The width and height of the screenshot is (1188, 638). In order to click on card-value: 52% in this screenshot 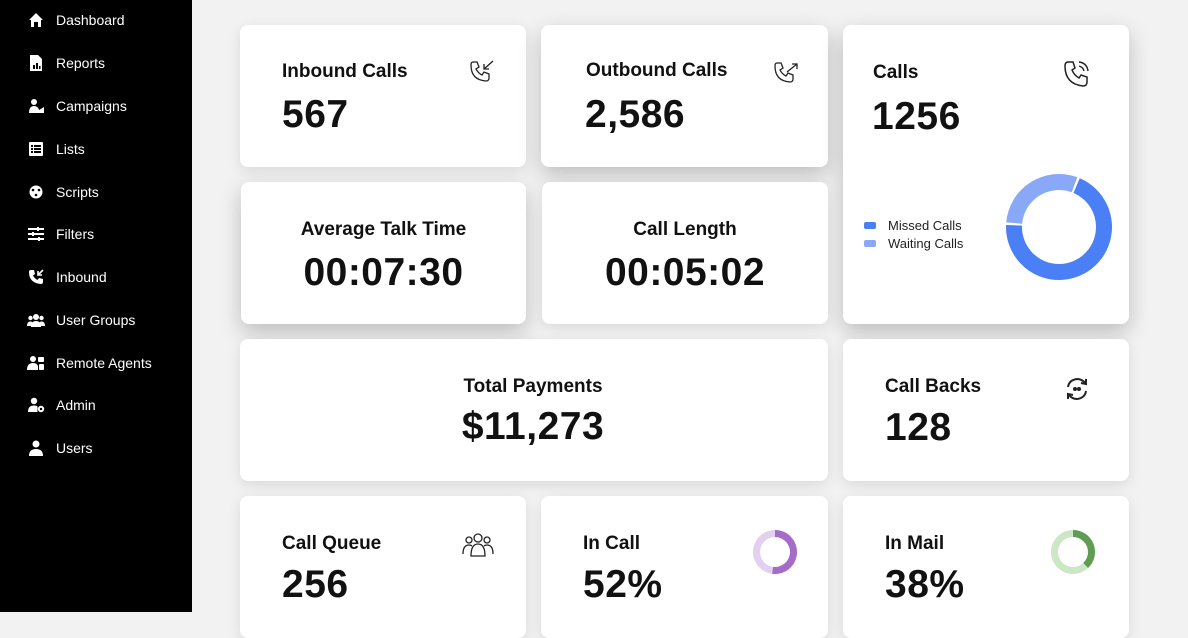, I will do `click(623, 584)`.